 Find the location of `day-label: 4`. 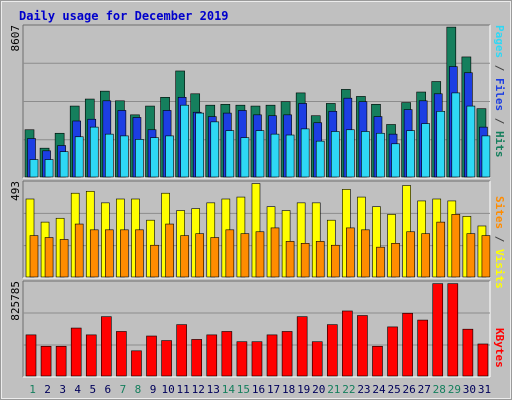

day-label: 4 is located at coordinates (77, 389).